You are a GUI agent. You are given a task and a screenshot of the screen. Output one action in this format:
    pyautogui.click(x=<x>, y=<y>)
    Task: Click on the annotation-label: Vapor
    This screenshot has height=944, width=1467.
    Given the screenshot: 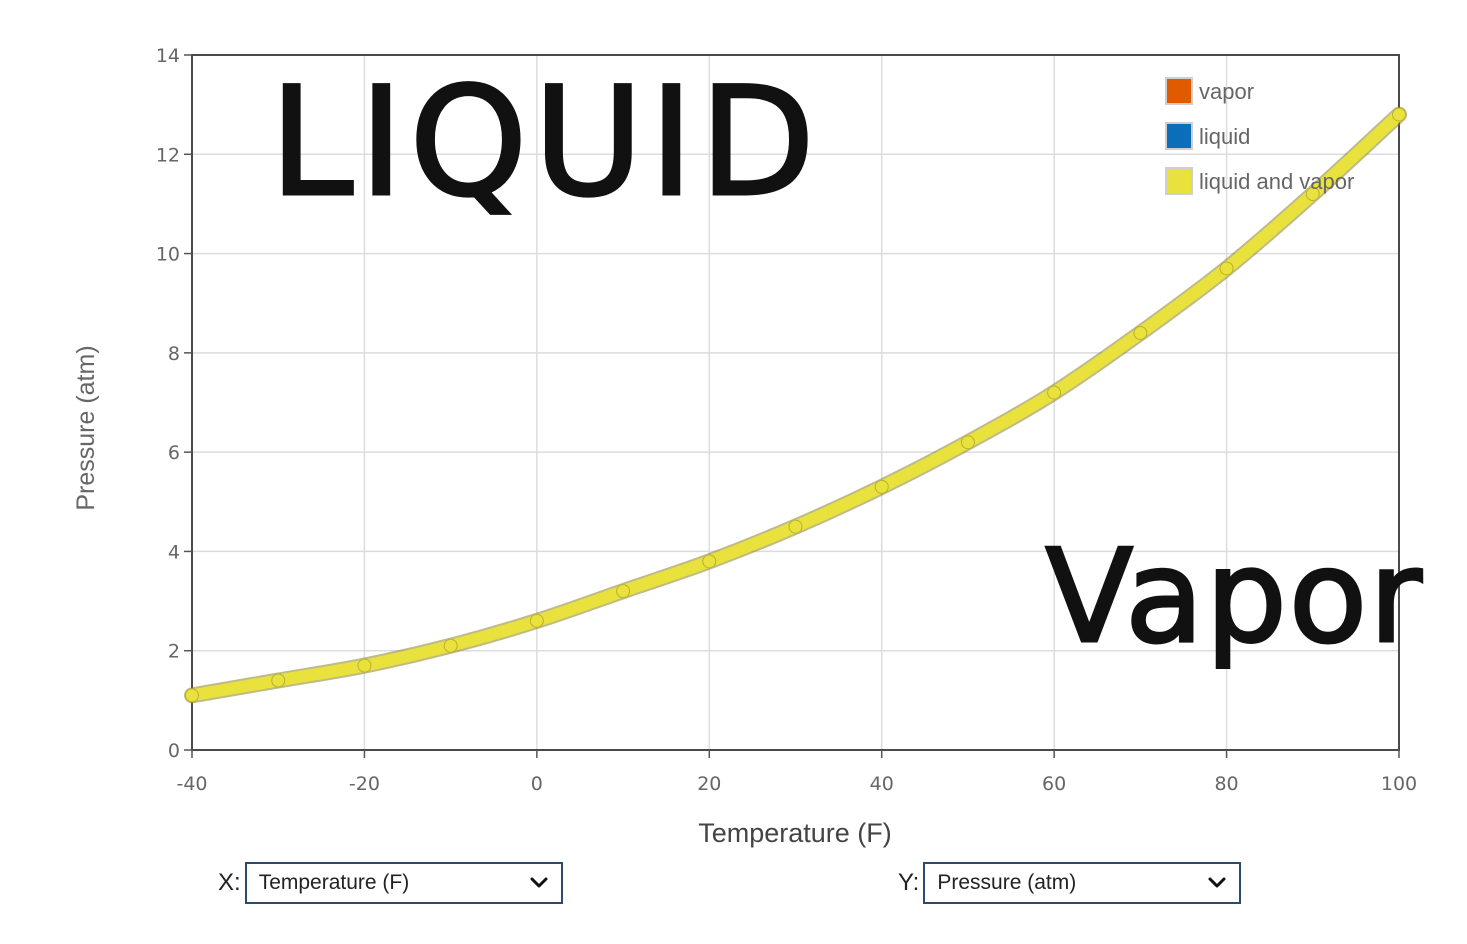 What is the action you would take?
    pyautogui.click(x=1235, y=597)
    